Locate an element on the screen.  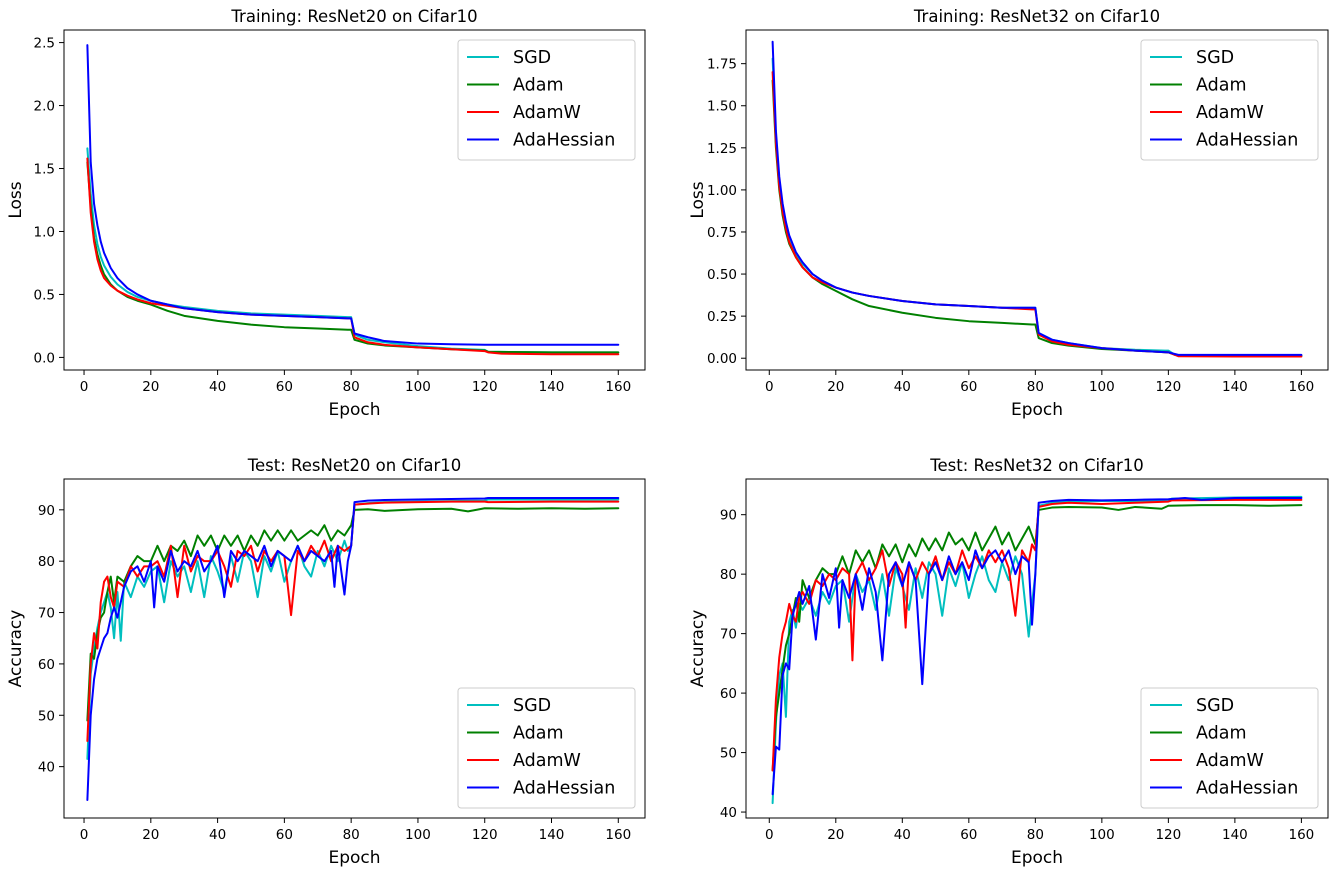
y-axis-label: Loss is located at coordinates (16, 199).